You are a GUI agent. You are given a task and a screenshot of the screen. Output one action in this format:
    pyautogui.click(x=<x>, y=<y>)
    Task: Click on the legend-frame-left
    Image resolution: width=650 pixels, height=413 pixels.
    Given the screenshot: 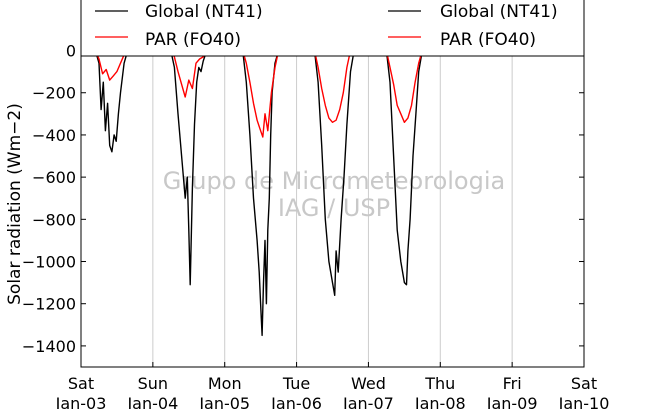 What is the action you would take?
    pyautogui.click(x=332, y=28)
    